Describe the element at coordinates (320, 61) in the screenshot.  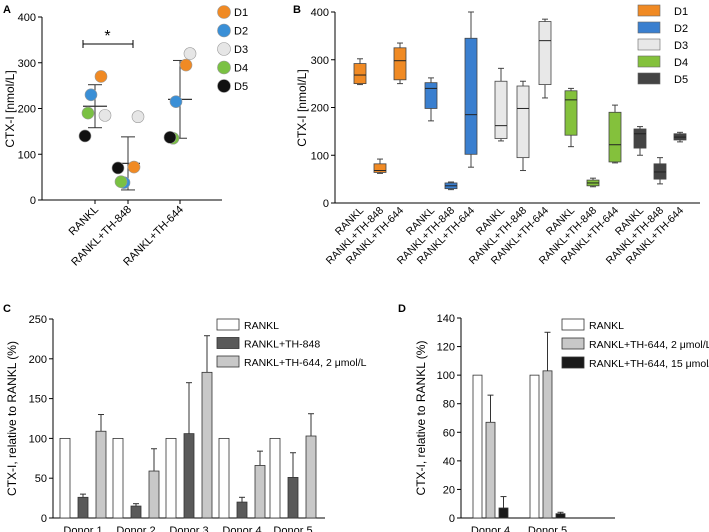
I see `panel-b-y-tick-label: 300` at that location.